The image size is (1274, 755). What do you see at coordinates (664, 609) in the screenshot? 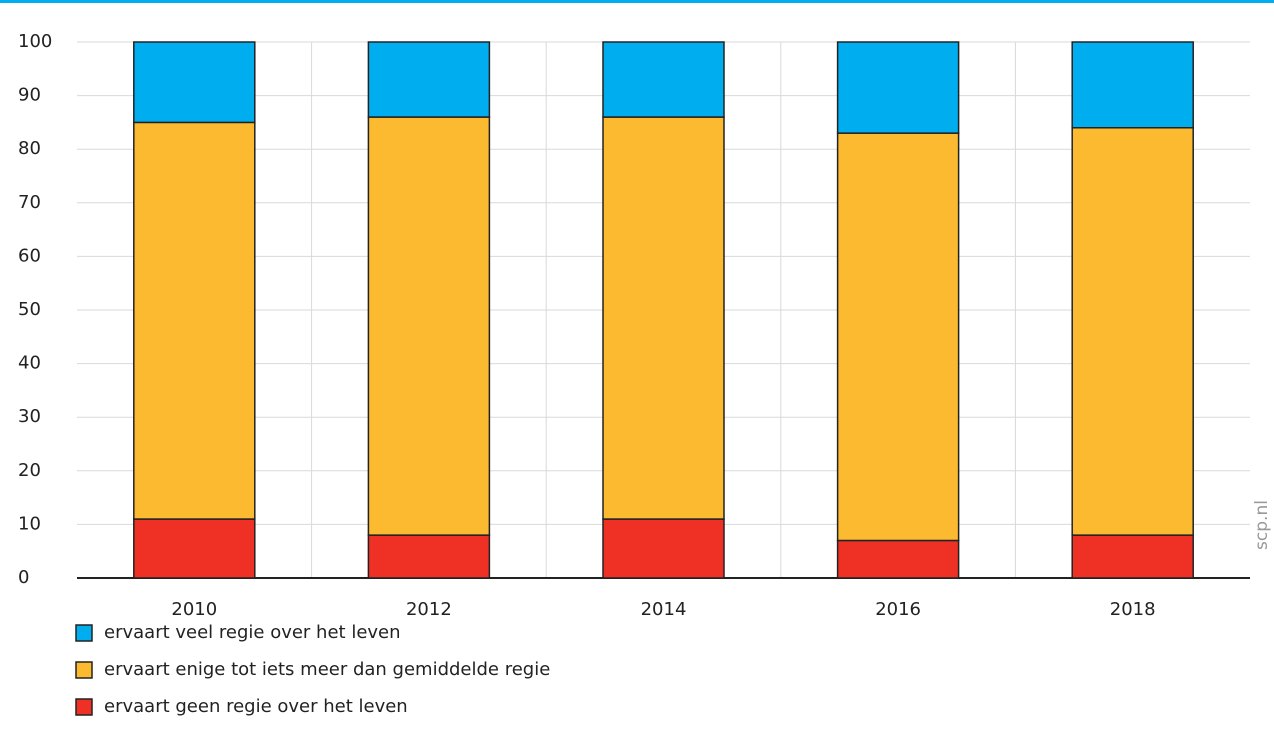
I see `x-tick-label: 2014` at bounding box center [664, 609].